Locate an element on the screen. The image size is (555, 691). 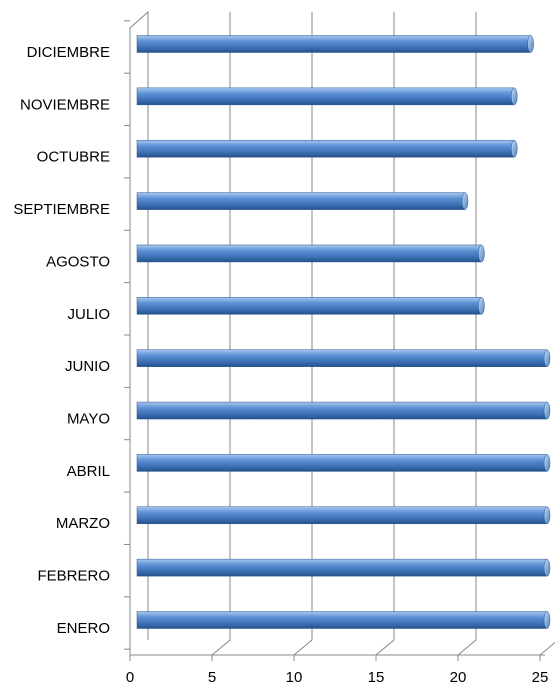
y-tick-label: DICIEMBRE is located at coordinates (68, 52).